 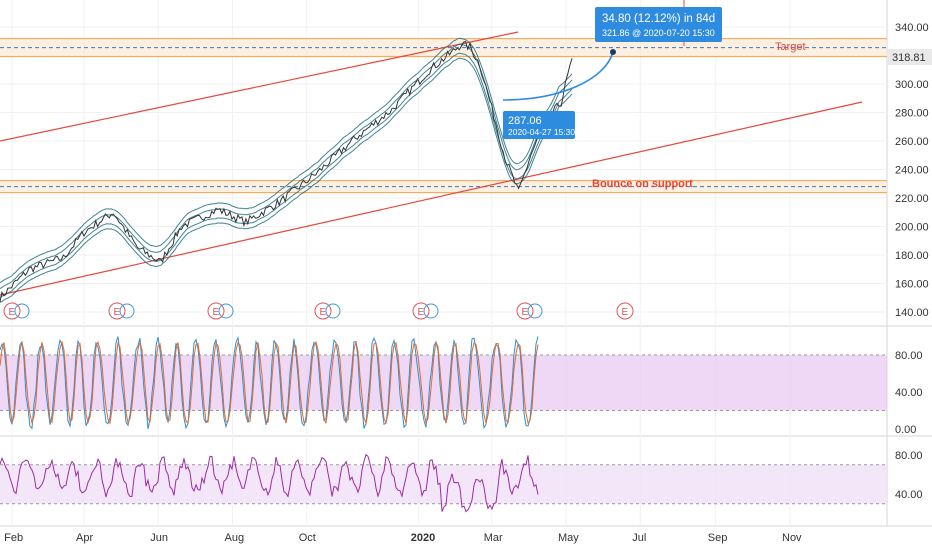 What do you see at coordinates (909, 495) in the screenshot?
I see `rsi-tick-label: 40.00` at bounding box center [909, 495].